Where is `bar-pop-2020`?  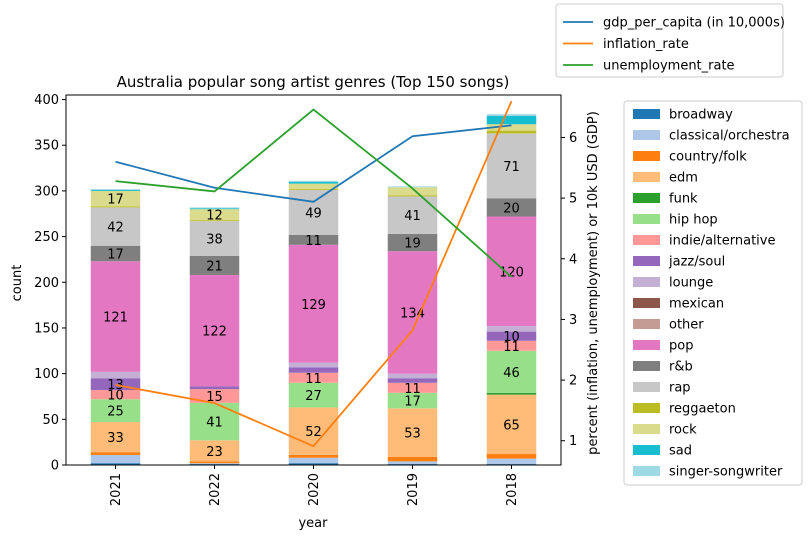
bar-pop-2020 is located at coordinates (313, 303).